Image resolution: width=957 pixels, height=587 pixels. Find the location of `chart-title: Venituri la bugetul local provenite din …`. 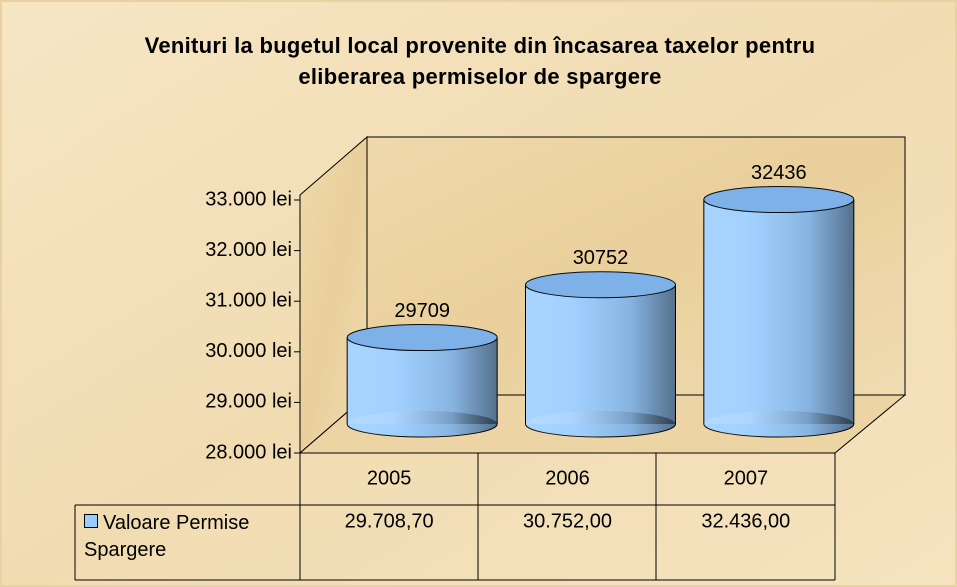

chart-title: Venituri la bugetul local provenite din … is located at coordinates (480, 61).